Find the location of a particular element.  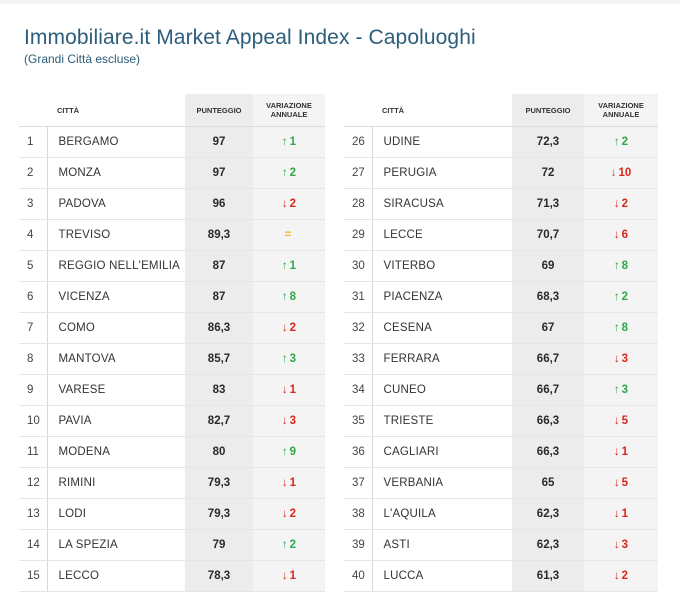

score-cell: 62,3 is located at coordinates (548, 514).